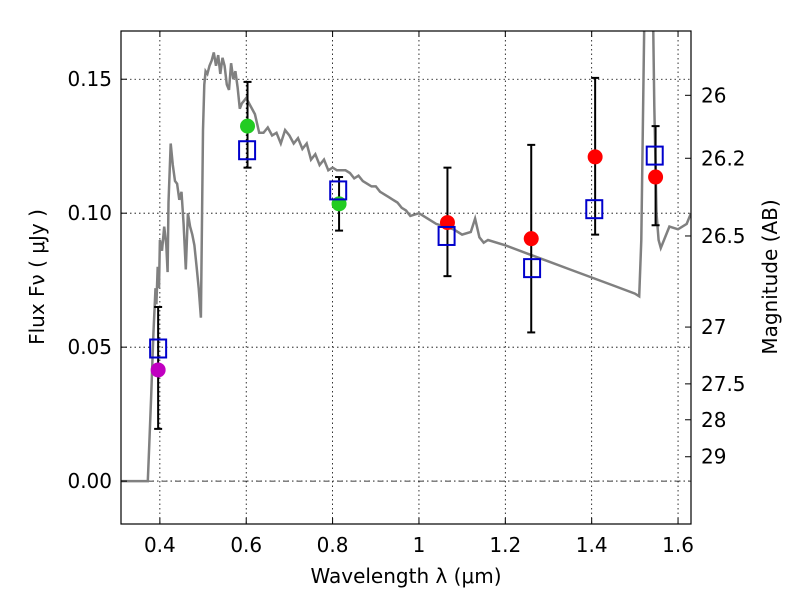  Describe the element at coordinates (160, 545) in the screenshot. I see `x-tick-label: 0.4` at that location.